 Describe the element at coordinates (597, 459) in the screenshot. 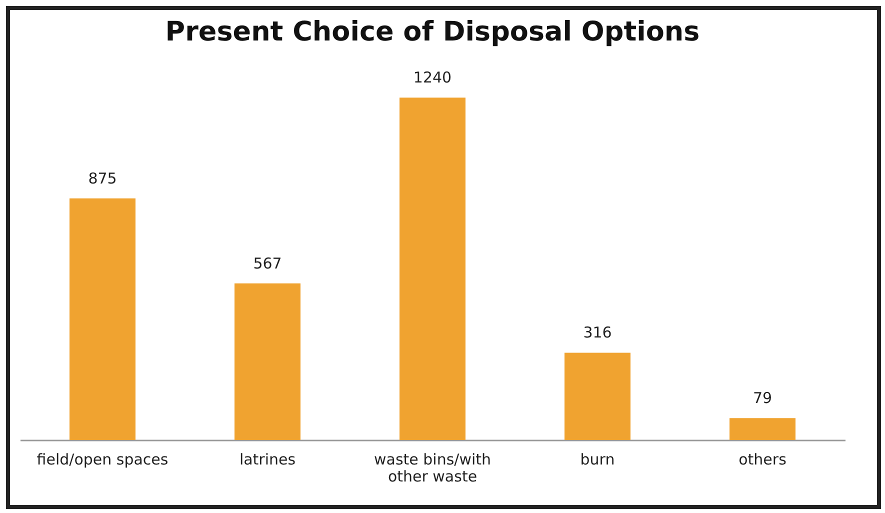

I see `x-tick-label: burn` at that location.